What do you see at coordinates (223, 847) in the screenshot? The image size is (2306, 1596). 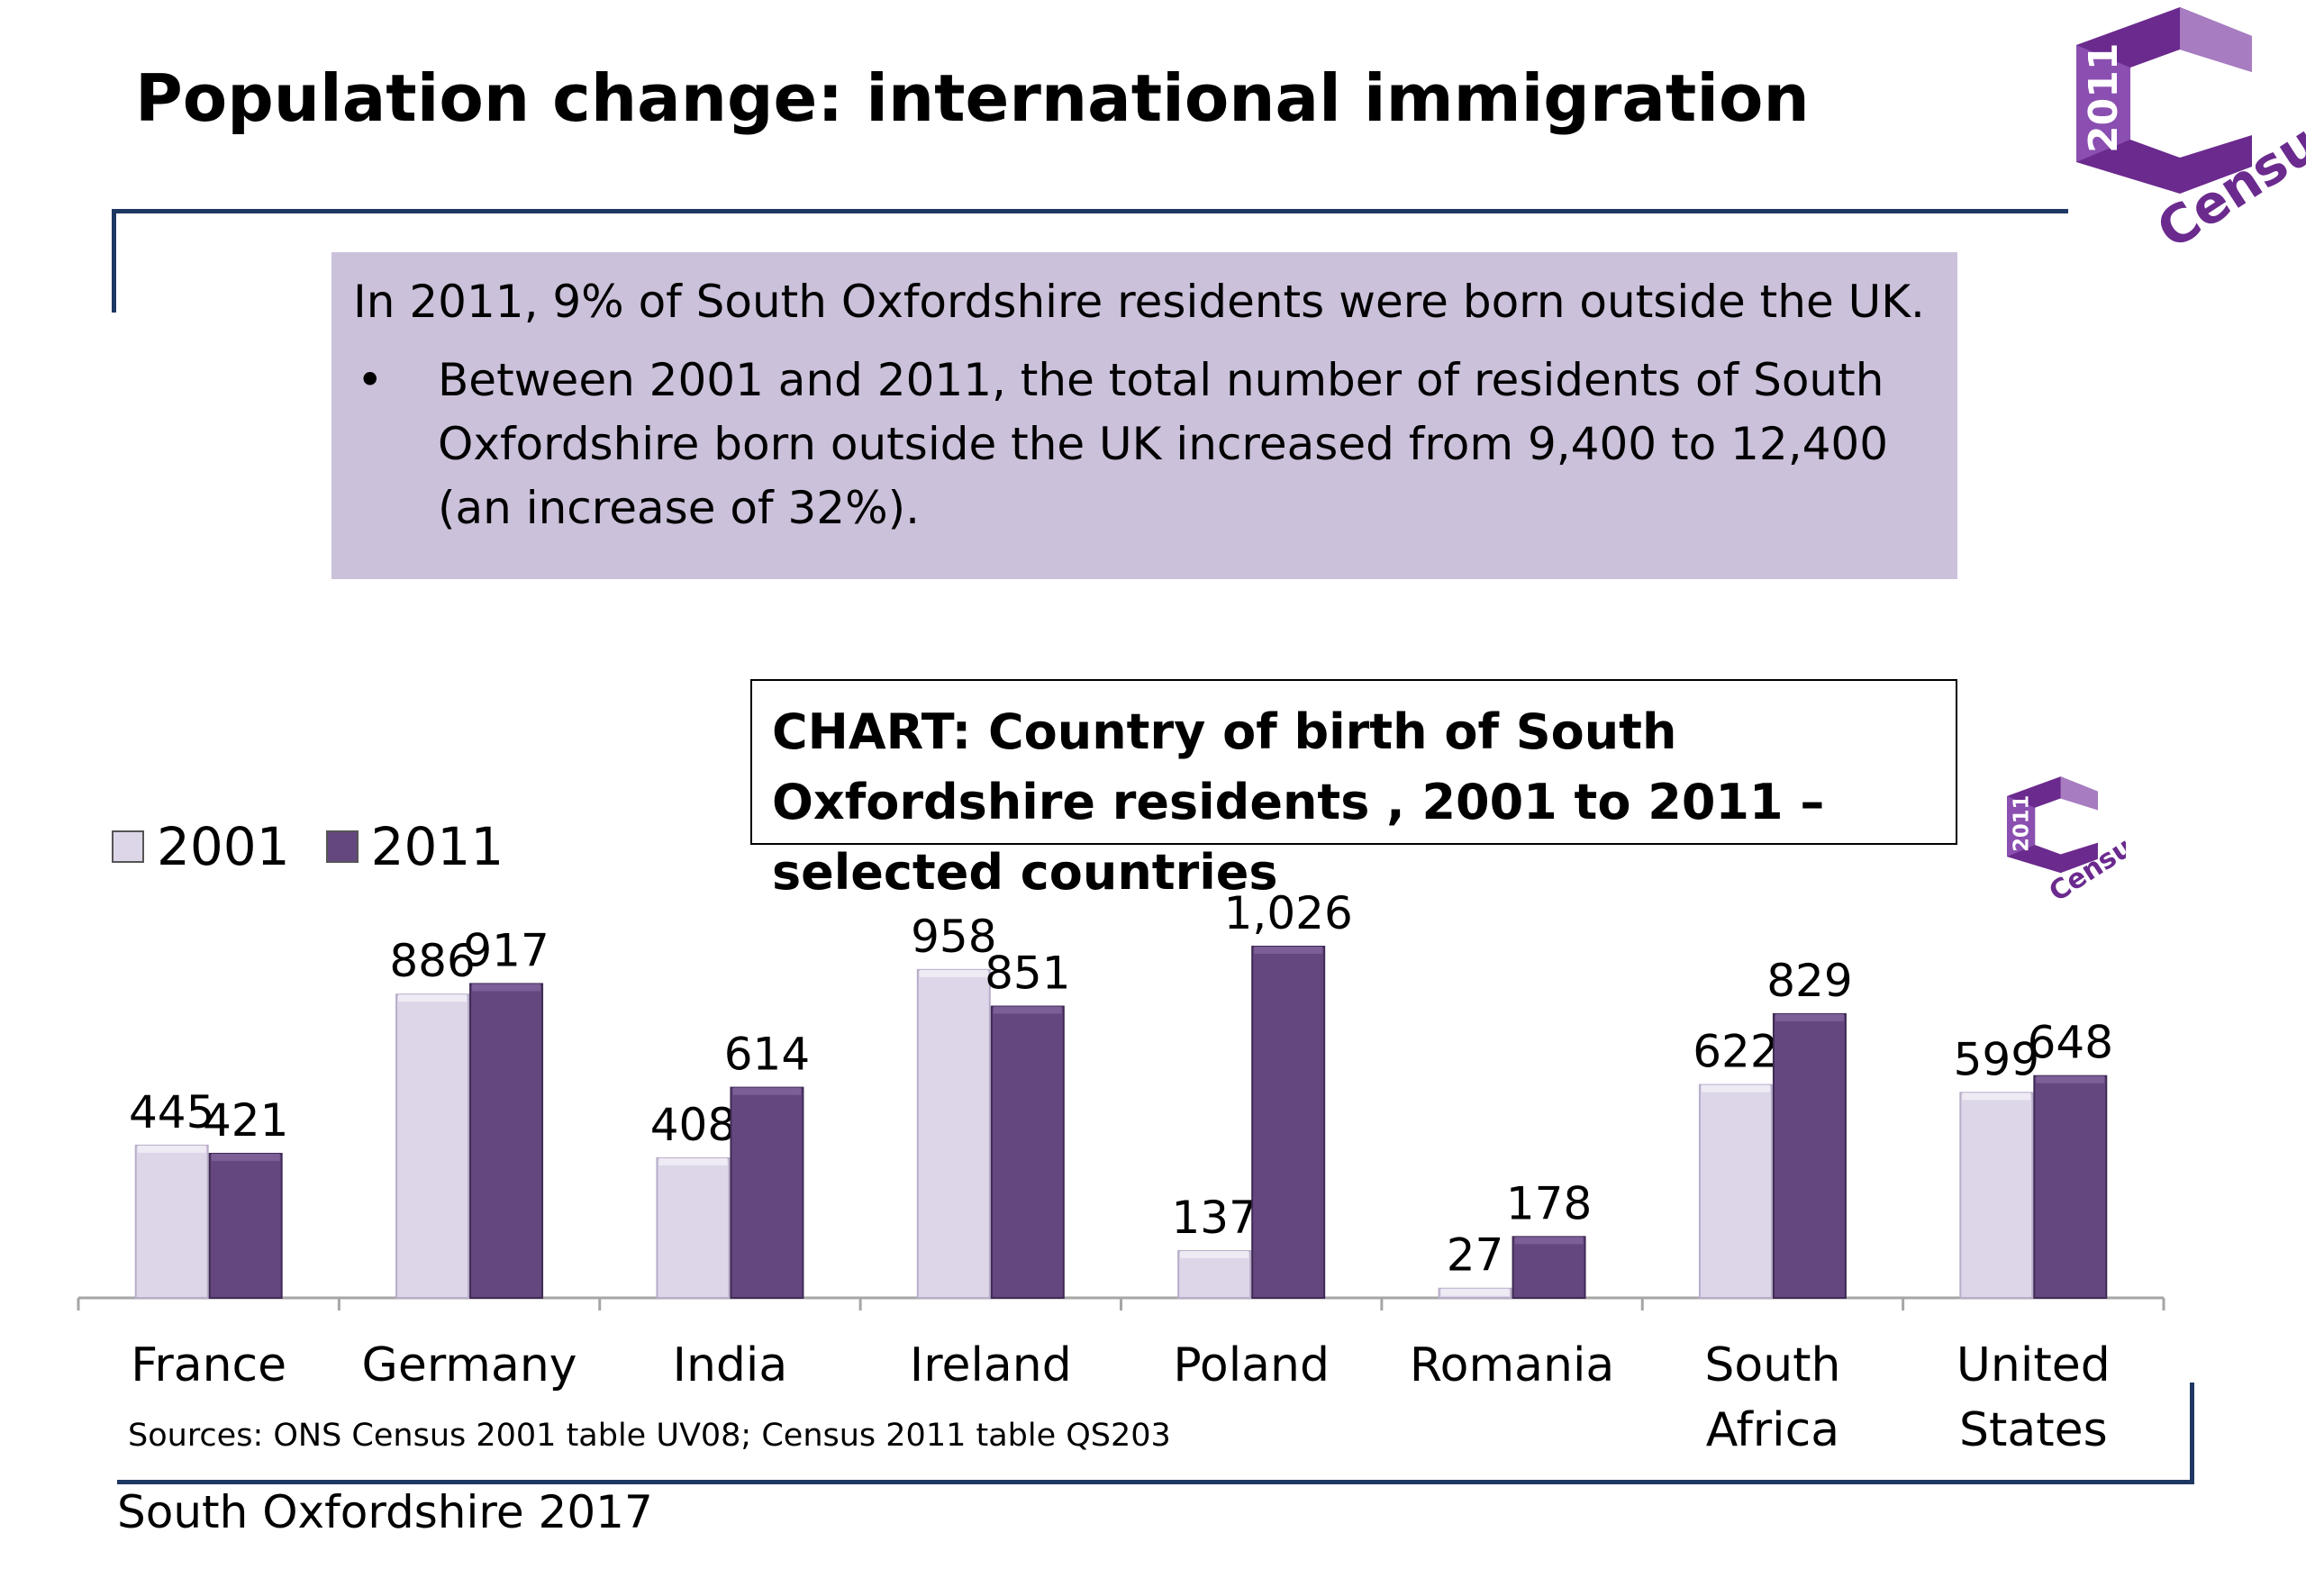 I see `legend-label-2001: 2001` at bounding box center [223, 847].